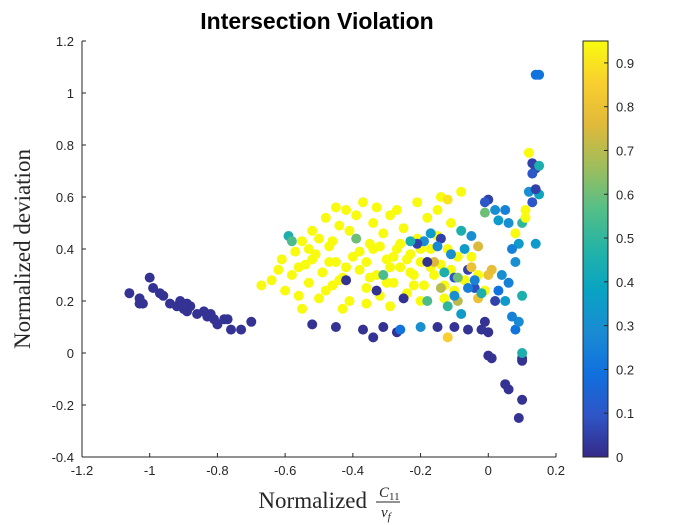 The height and width of the screenshot is (525, 700). I want to click on x-label-denominator-symbol: v, so click(384, 513).